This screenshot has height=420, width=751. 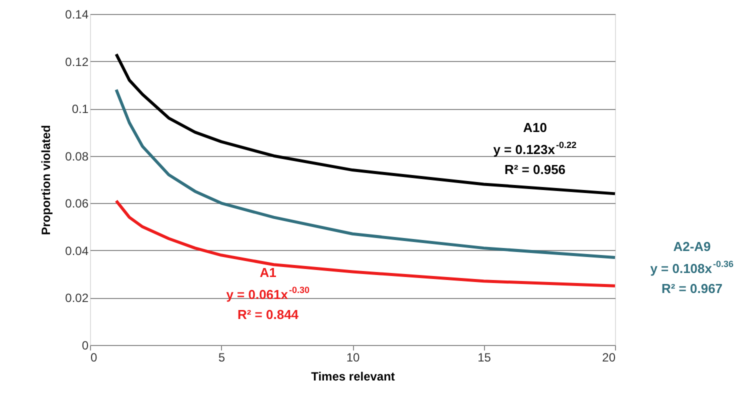 I want to click on x-tick-label: 10, so click(x=353, y=357).